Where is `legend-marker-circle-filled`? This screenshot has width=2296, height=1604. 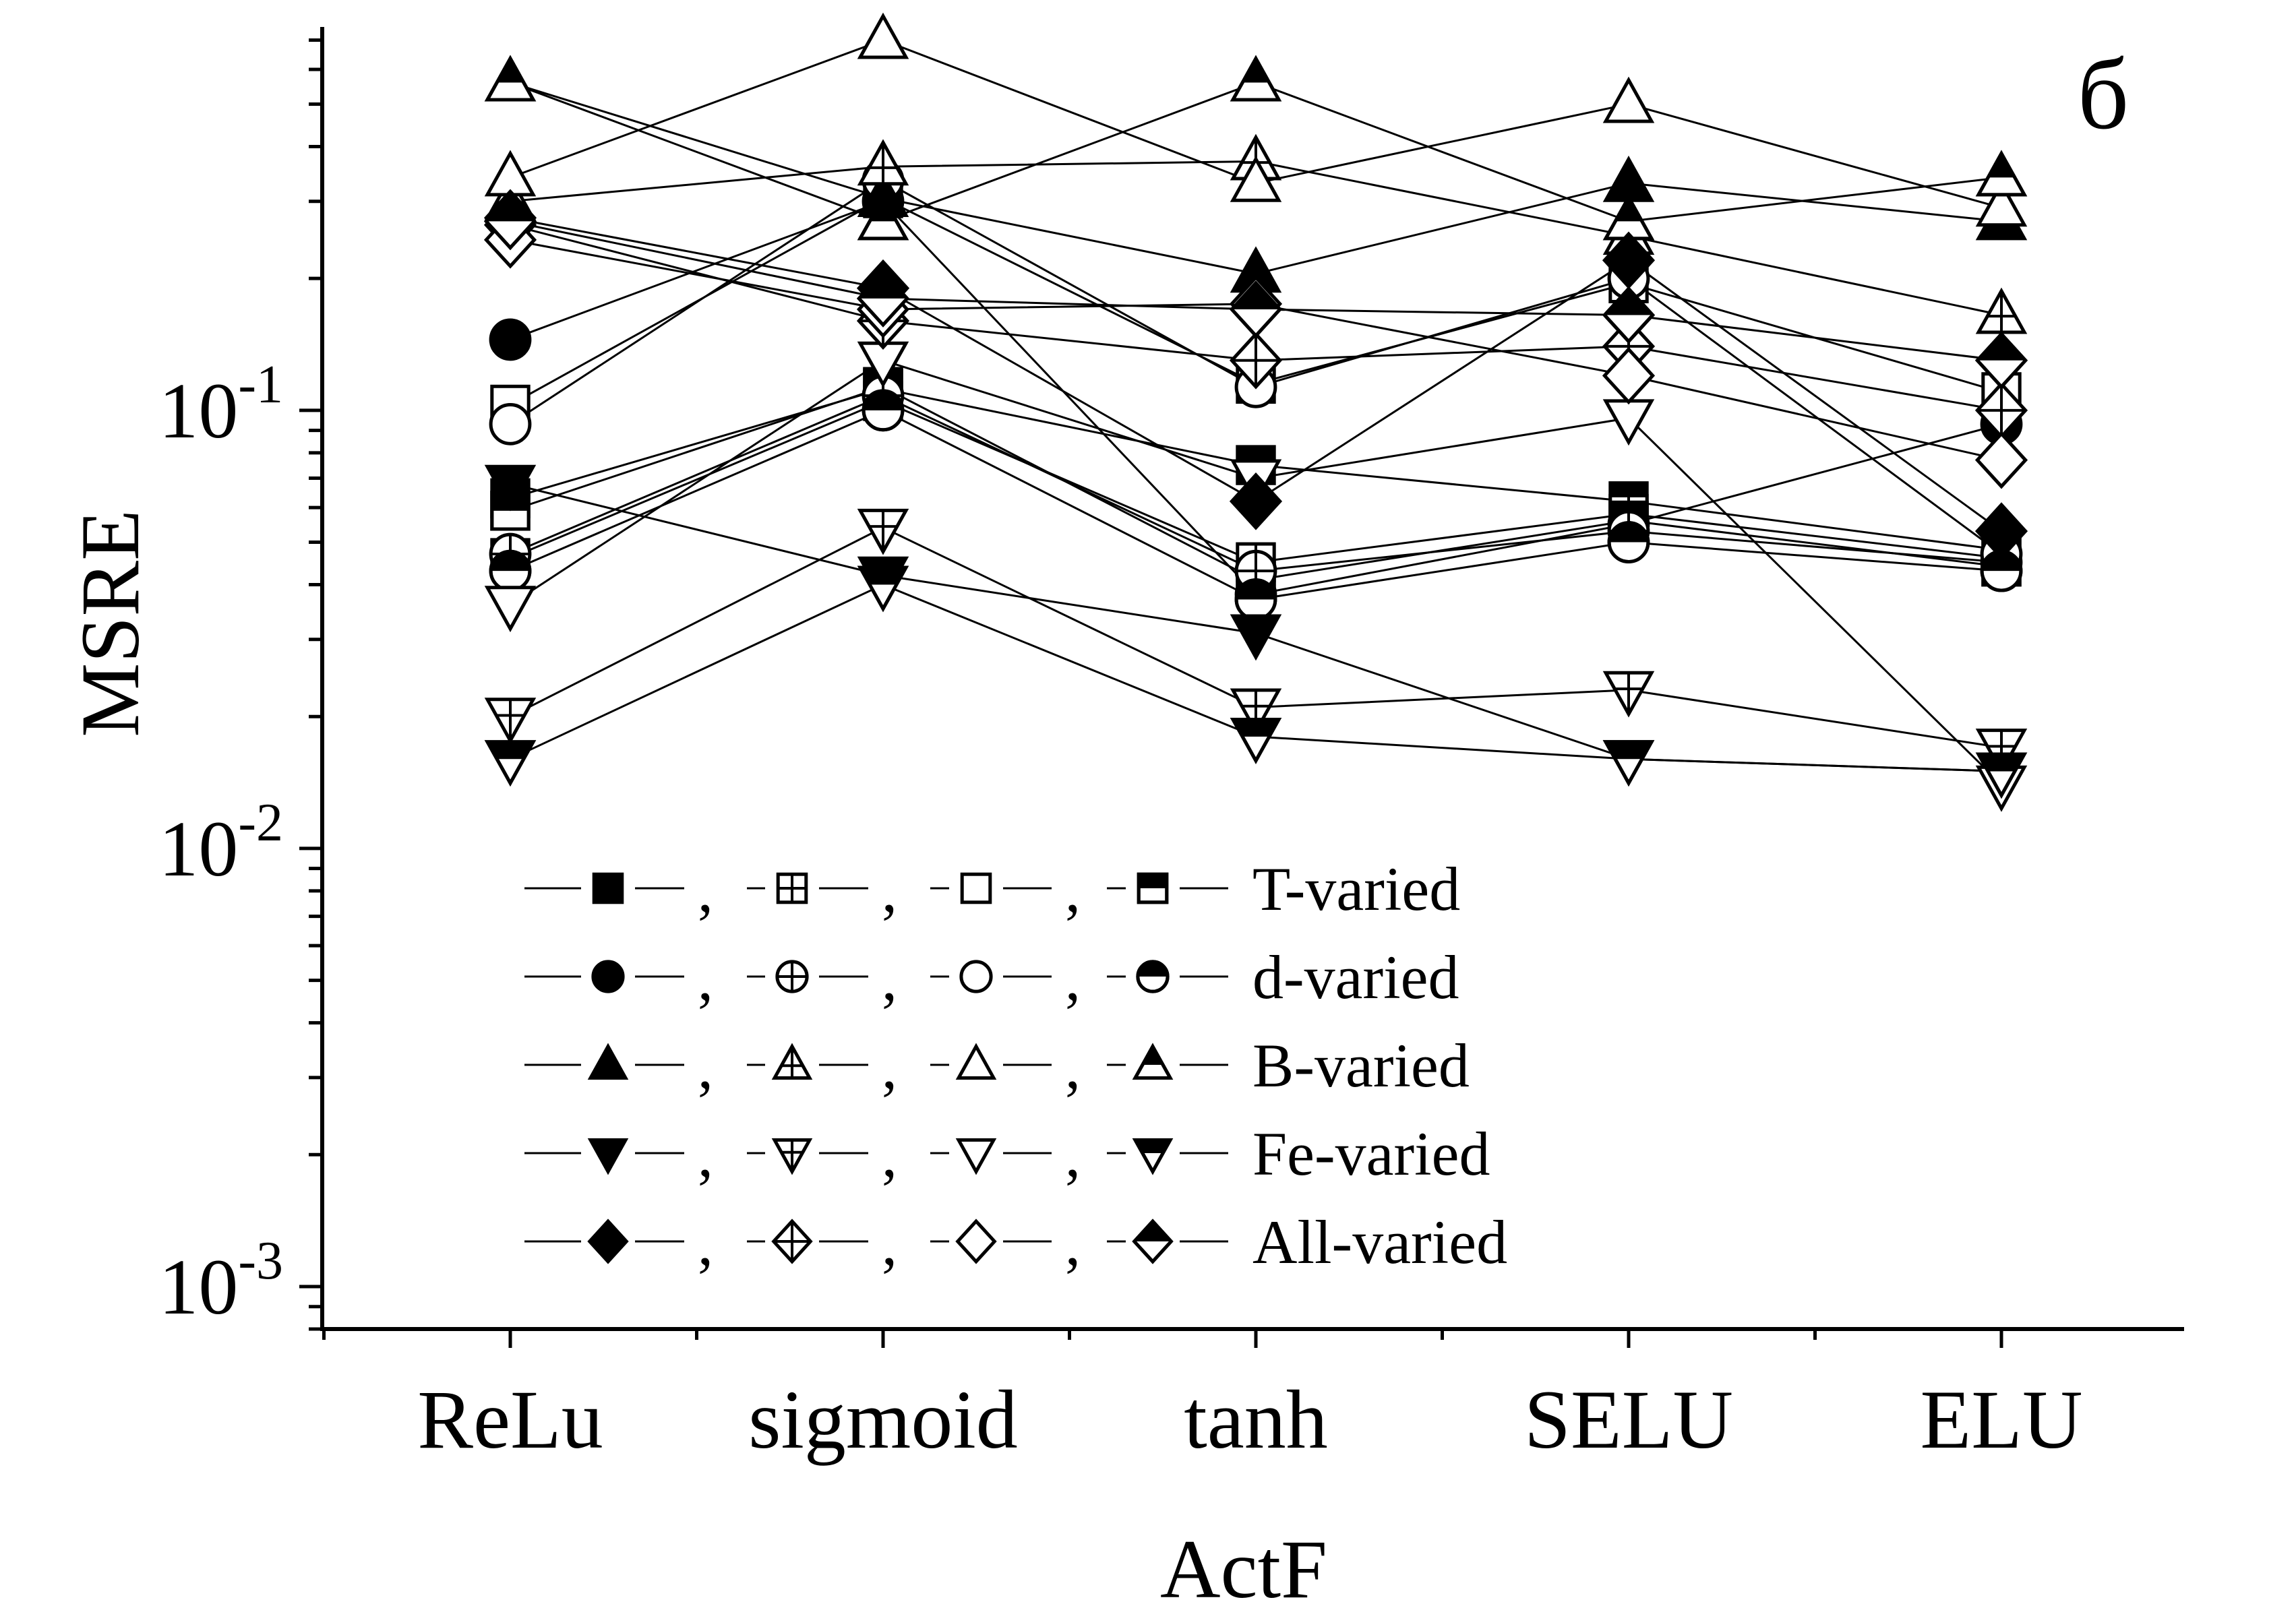
legend-marker-circle-filled is located at coordinates (608, 977).